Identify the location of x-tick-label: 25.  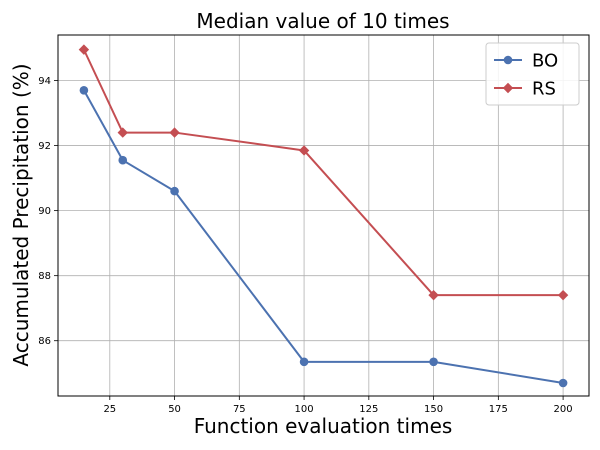
(109, 409).